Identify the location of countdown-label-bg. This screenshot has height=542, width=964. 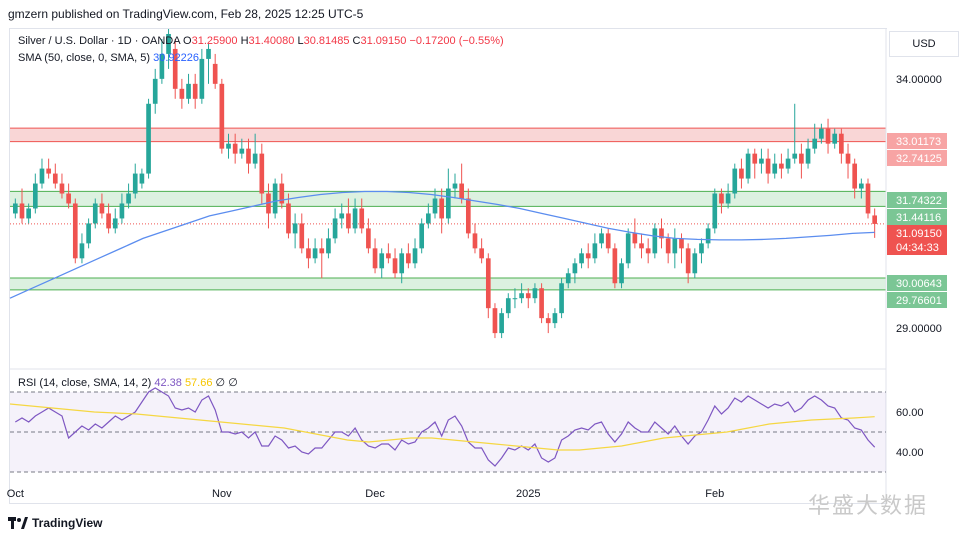
(917, 247).